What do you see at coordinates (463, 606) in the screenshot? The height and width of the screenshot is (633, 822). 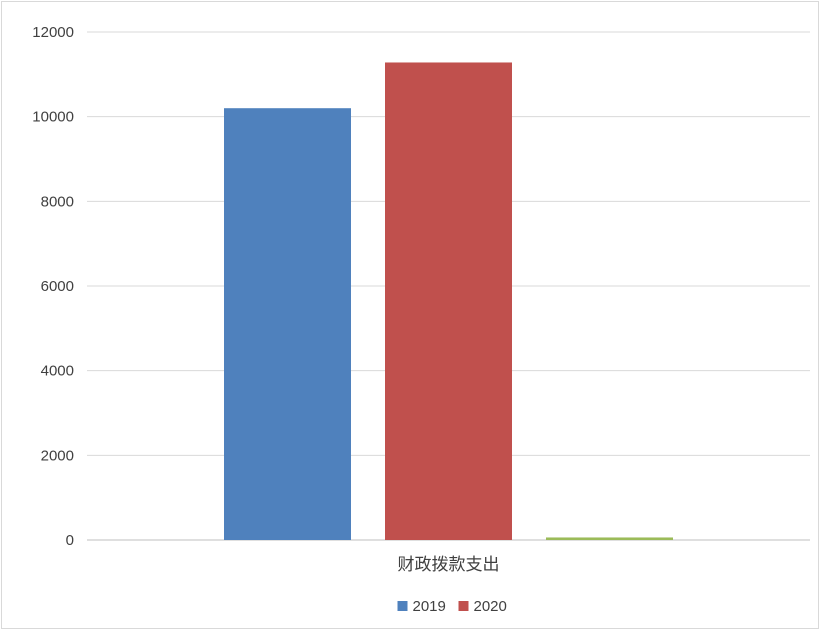 I see `legend-swatch-2020` at bounding box center [463, 606].